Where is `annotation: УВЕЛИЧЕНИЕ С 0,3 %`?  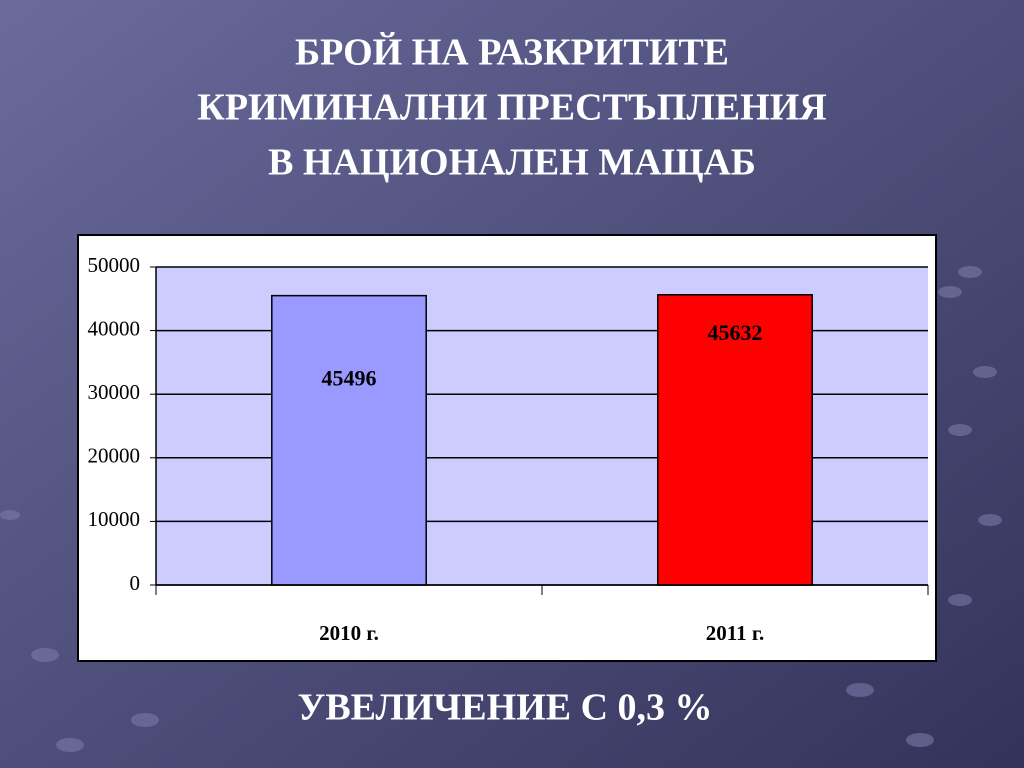 annotation: УВЕЛИЧЕНИЕ С 0,3 % is located at coordinates (504, 708).